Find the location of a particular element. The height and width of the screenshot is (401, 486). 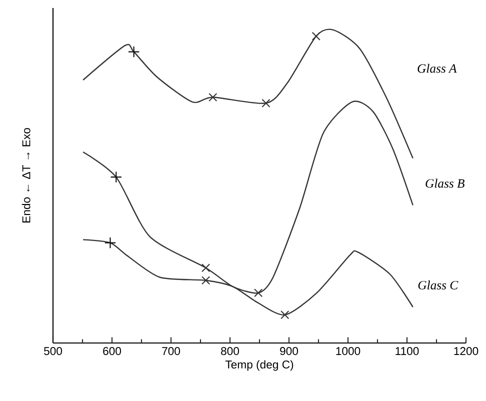

x-tick-label: 700 is located at coordinates (171, 351).